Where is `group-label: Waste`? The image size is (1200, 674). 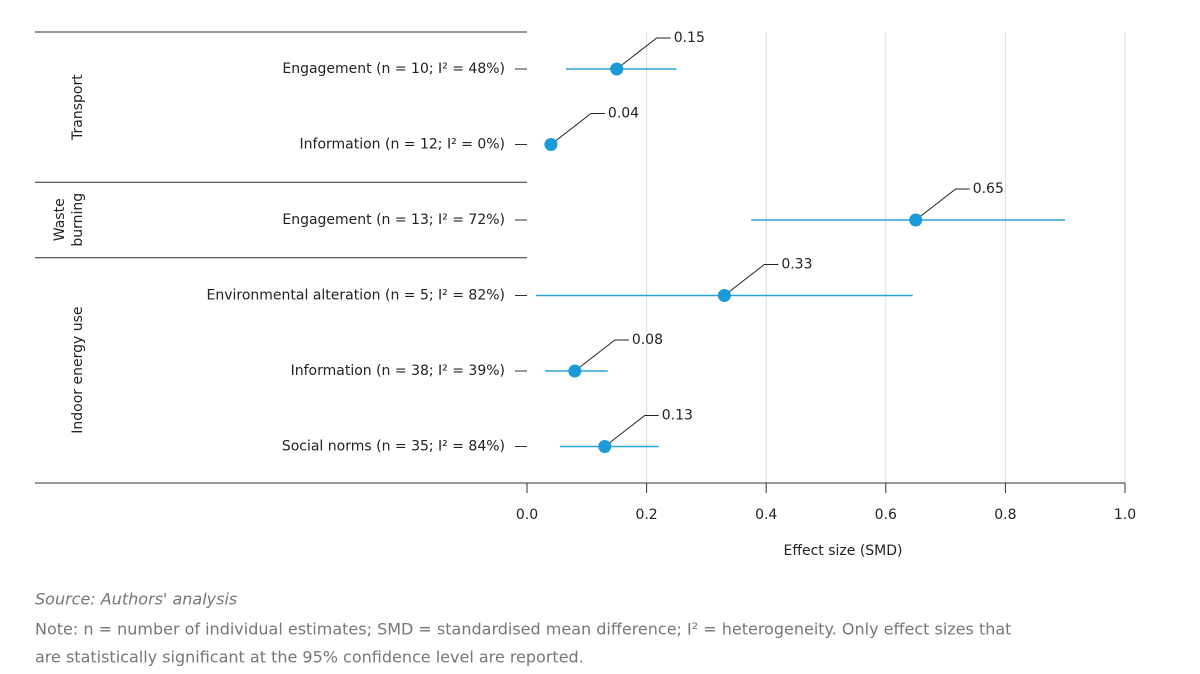 group-label: Waste is located at coordinates (60, 219).